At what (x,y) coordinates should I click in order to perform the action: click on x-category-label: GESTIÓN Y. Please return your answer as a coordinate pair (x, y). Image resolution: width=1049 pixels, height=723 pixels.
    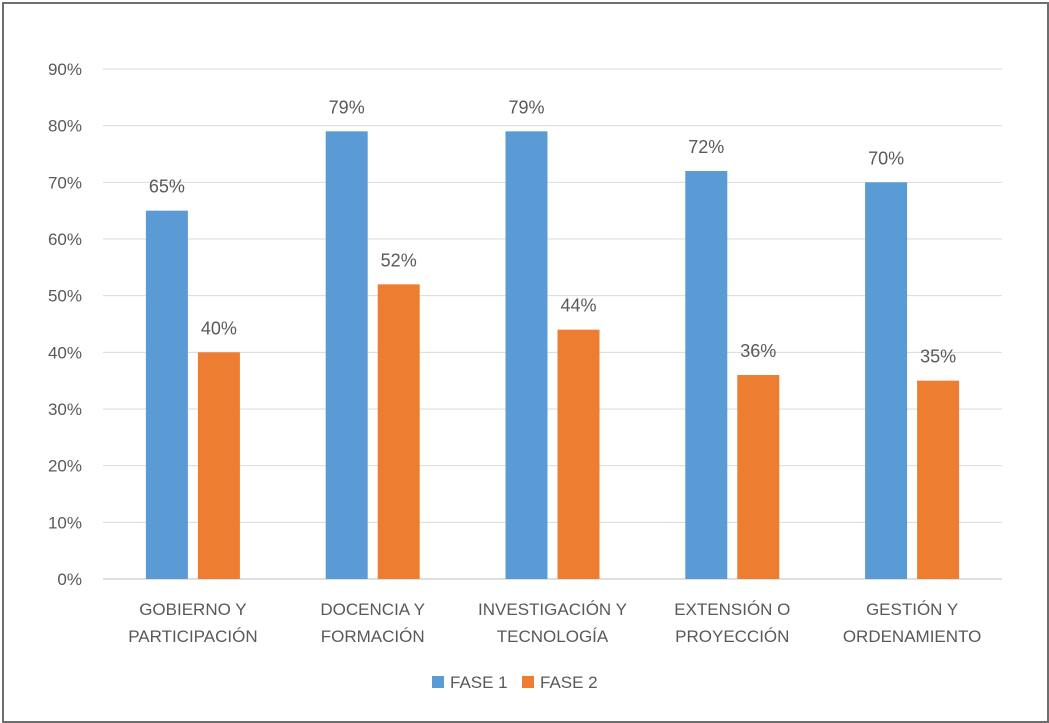
    Looking at the image, I should click on (912, 609).